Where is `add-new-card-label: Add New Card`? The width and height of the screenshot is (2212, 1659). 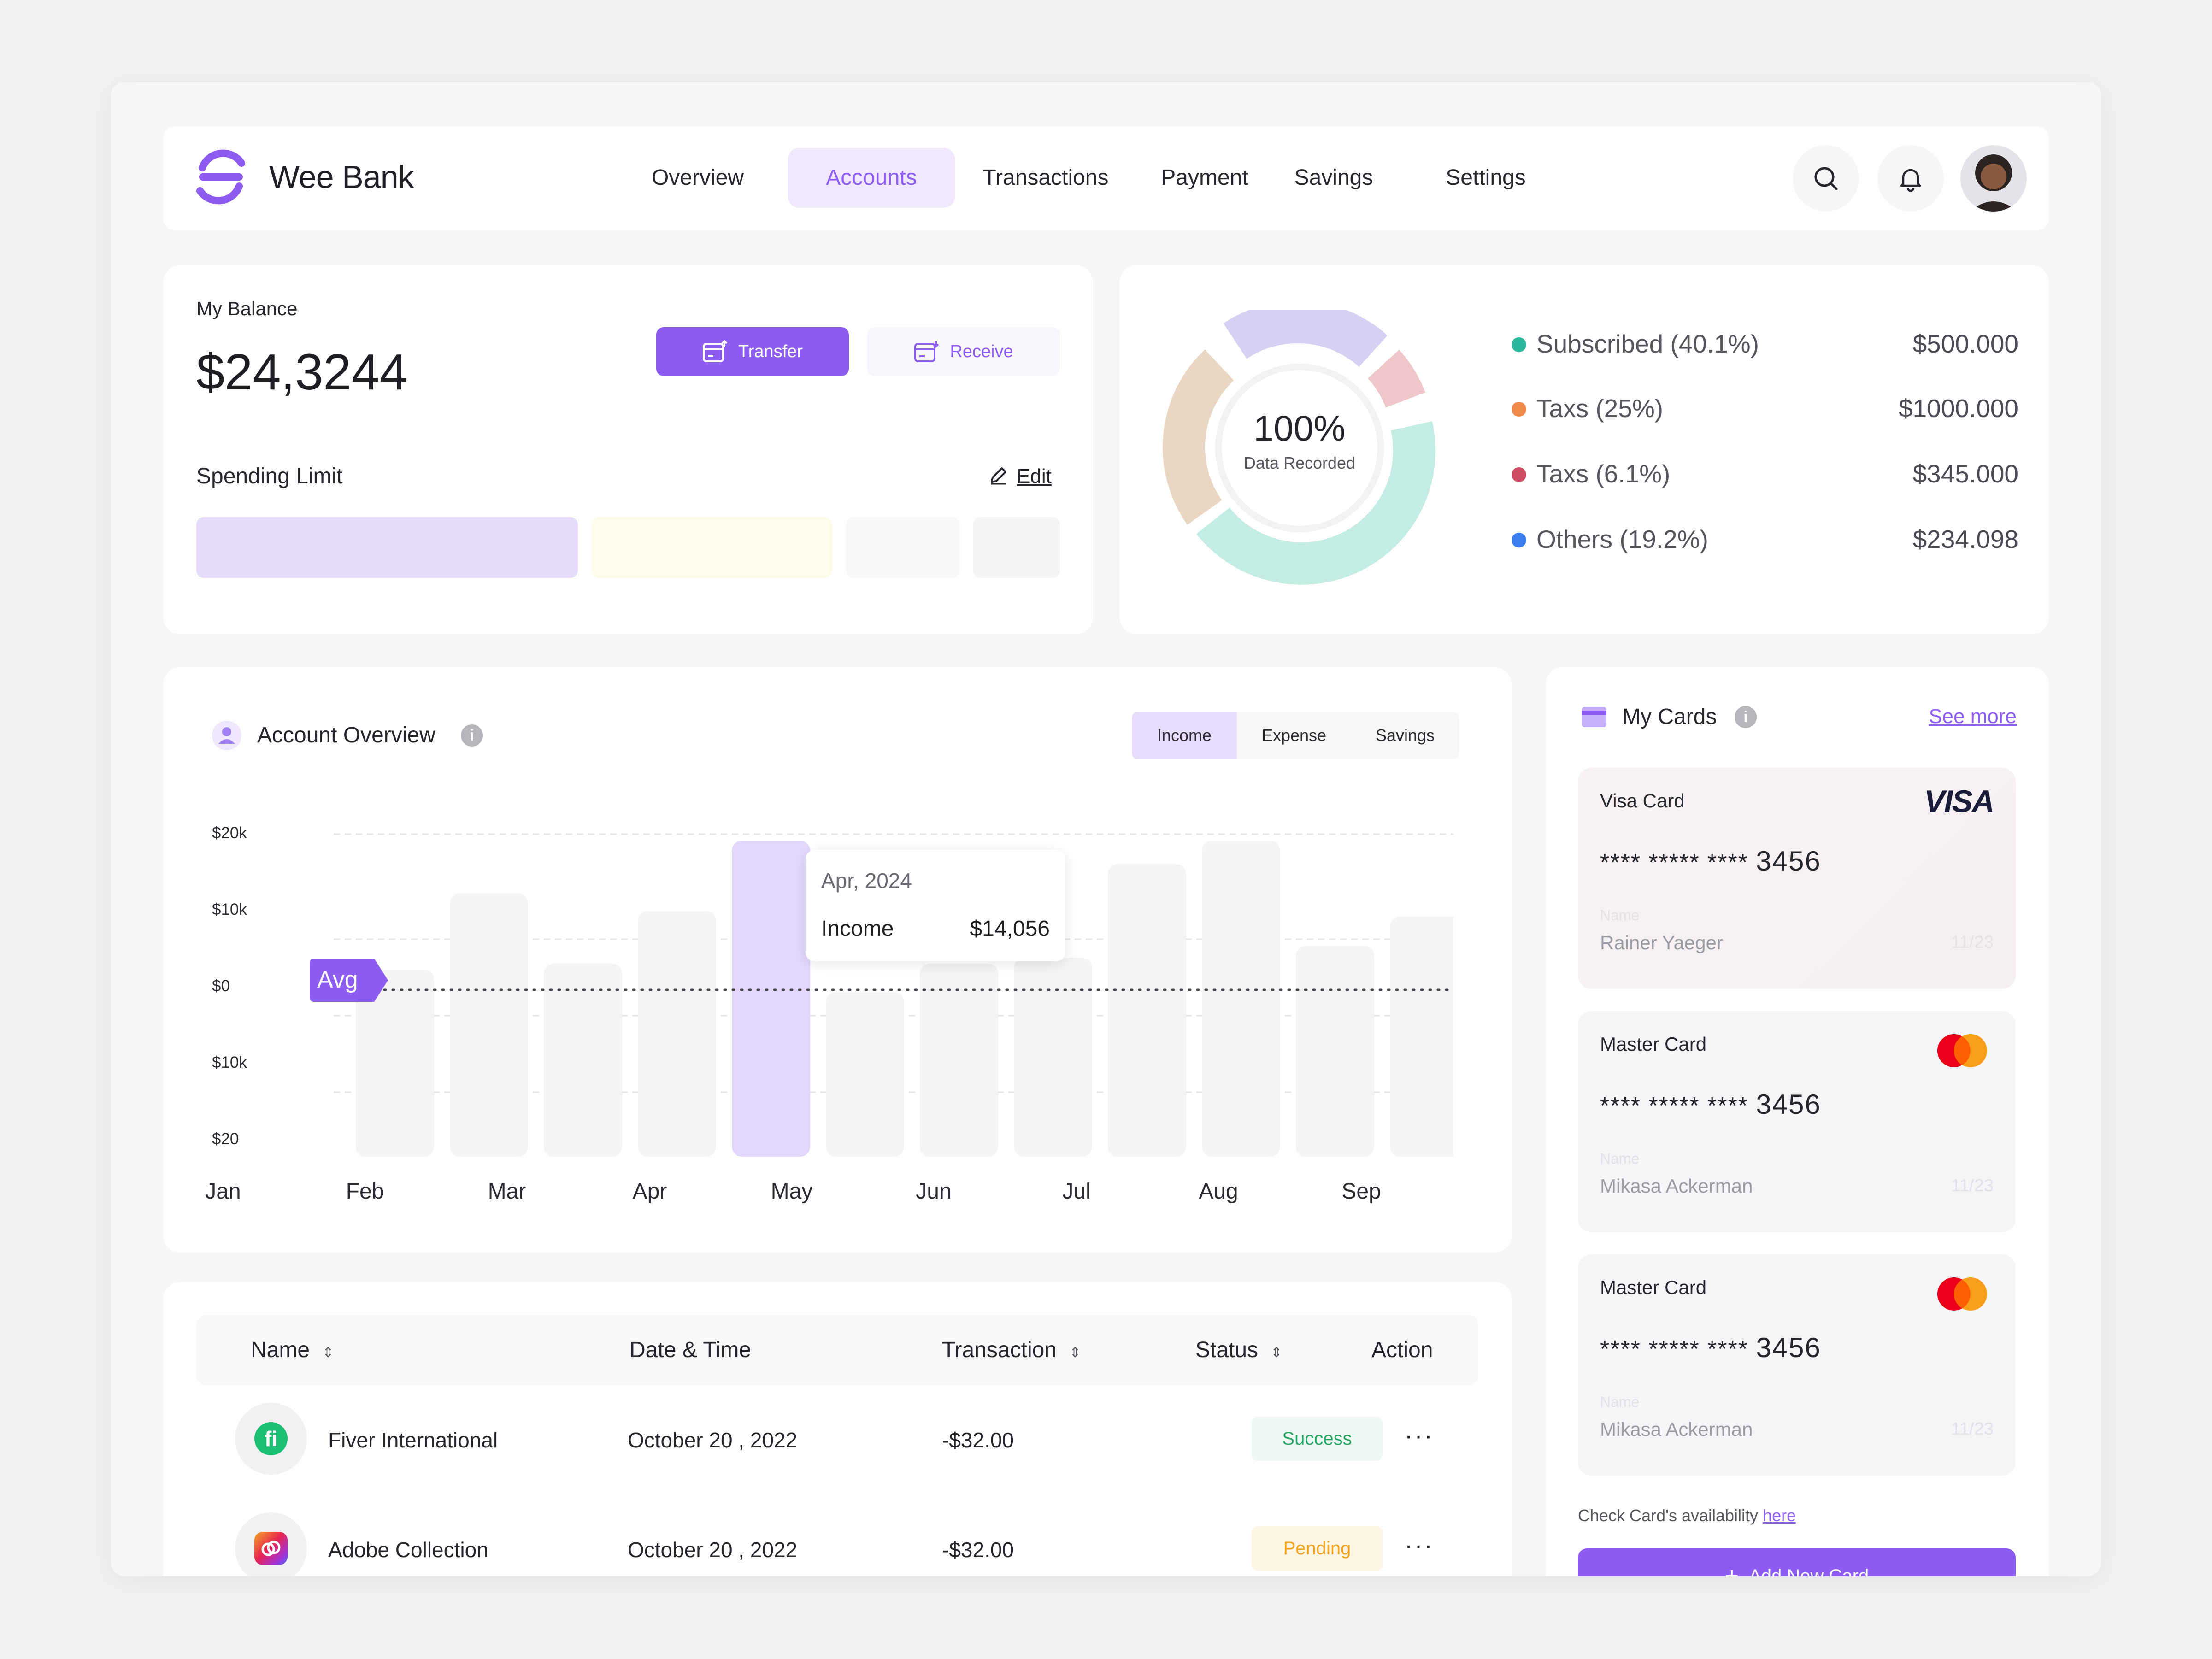
add-new-card-label: Add New Card is located at coordinates (1809, 1571).